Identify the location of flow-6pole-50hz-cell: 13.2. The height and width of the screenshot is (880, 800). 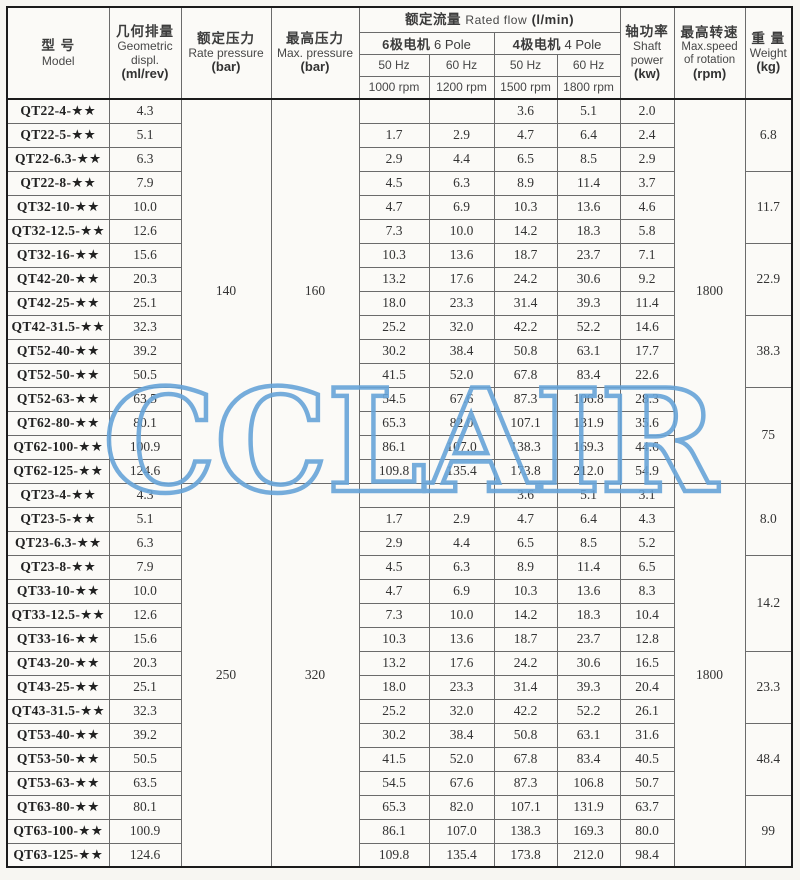
(394, 663).